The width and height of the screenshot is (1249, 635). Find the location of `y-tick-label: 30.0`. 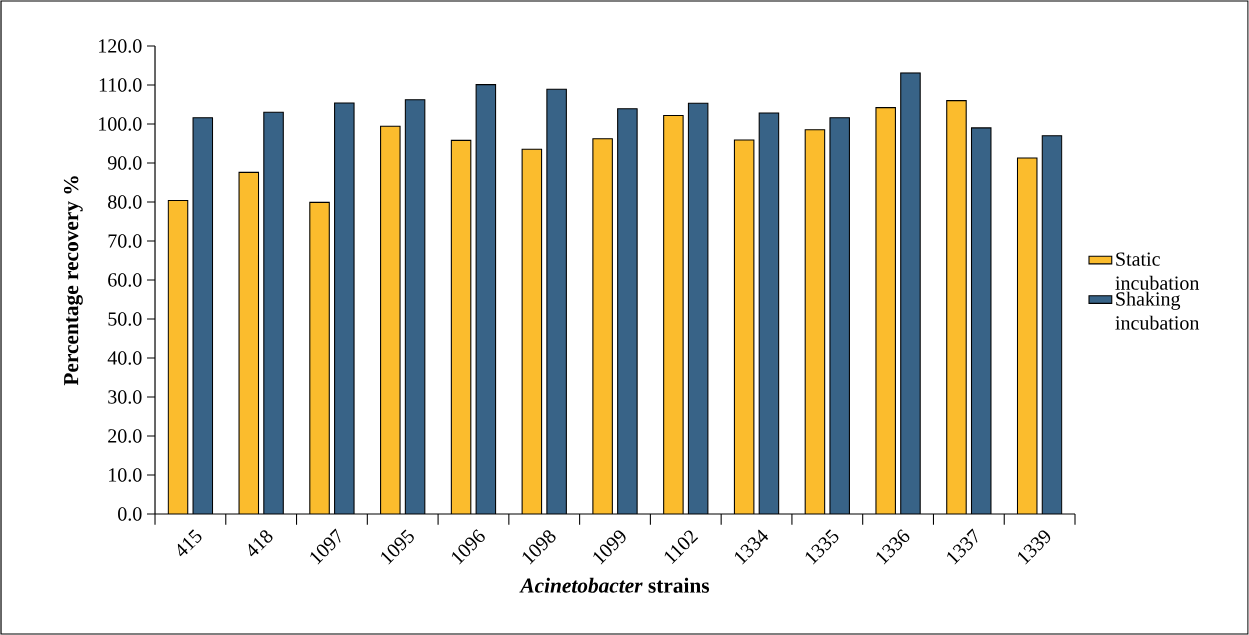

y-tick-label: 30.0 is located at coordinates (125, 397).